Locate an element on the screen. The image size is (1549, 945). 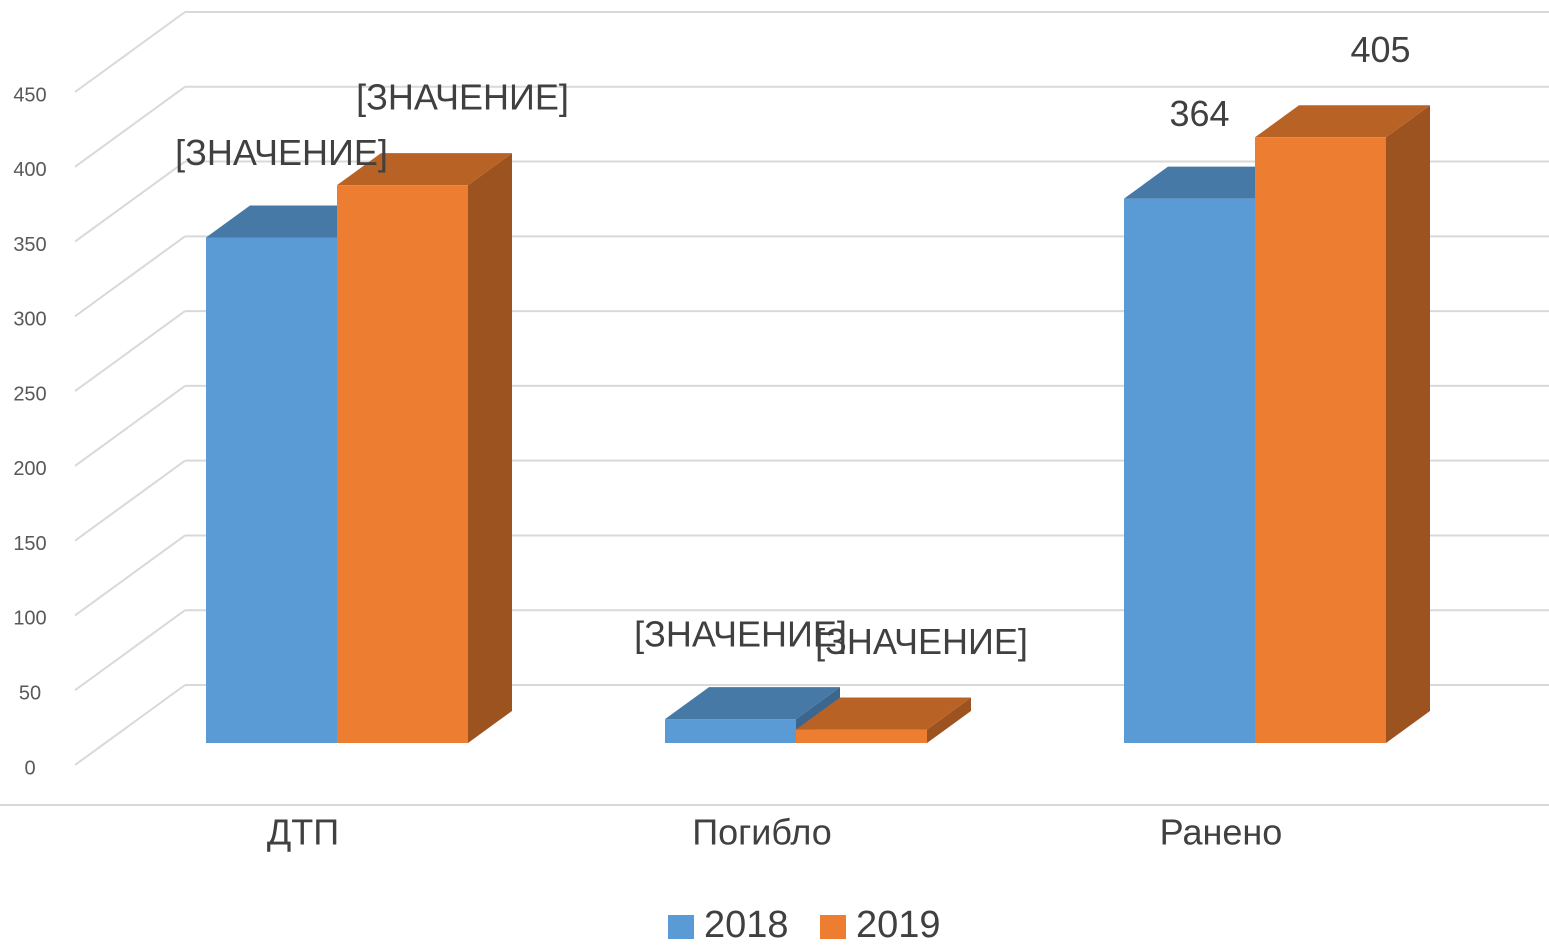
y-tick-label: 50 is located at coordinates (30, 694).